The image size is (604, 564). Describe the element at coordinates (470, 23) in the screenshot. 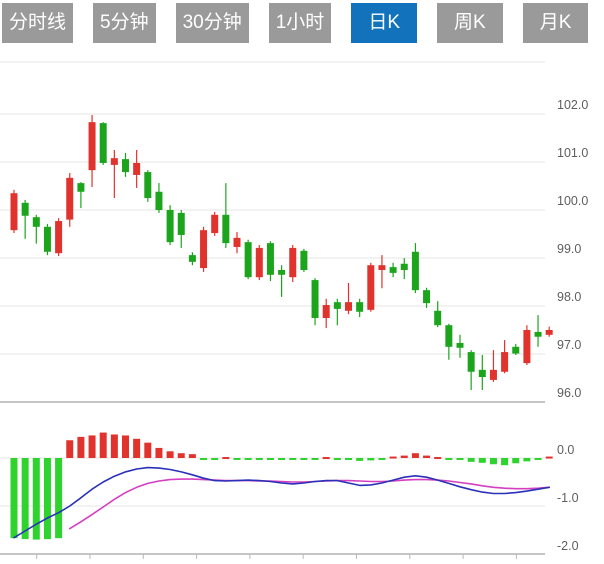

I see `tab-weekly-k: 周K` at that location.